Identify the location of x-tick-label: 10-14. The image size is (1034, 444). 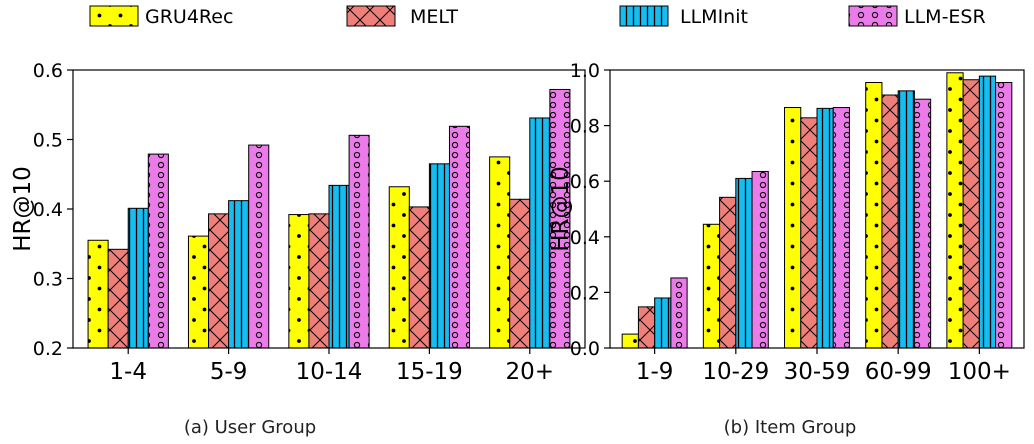
(329, 372).